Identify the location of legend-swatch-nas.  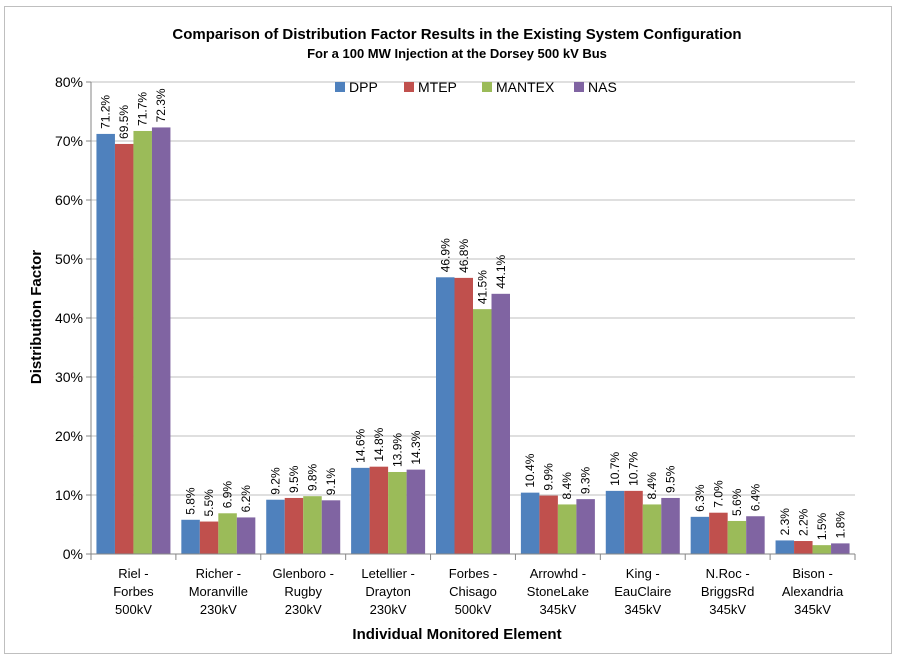
(579, 87).